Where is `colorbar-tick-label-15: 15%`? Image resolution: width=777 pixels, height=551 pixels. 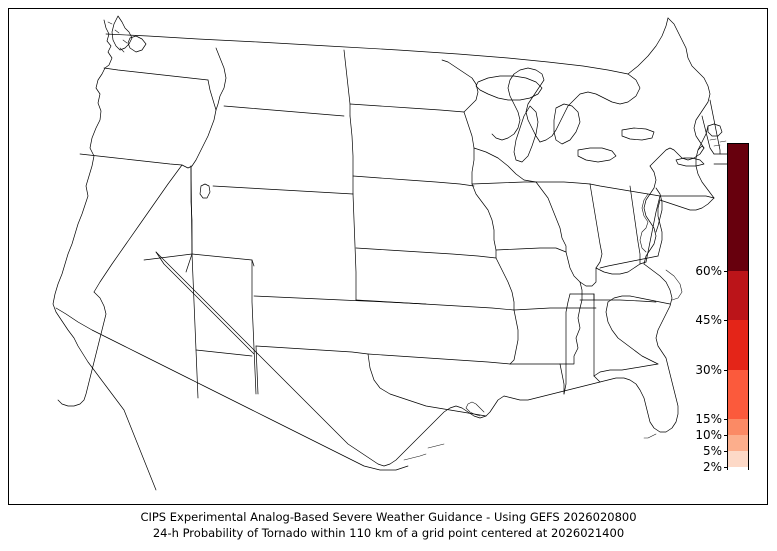
colorbar-tick-label-15: 15% is located at coordinates (708, 419).